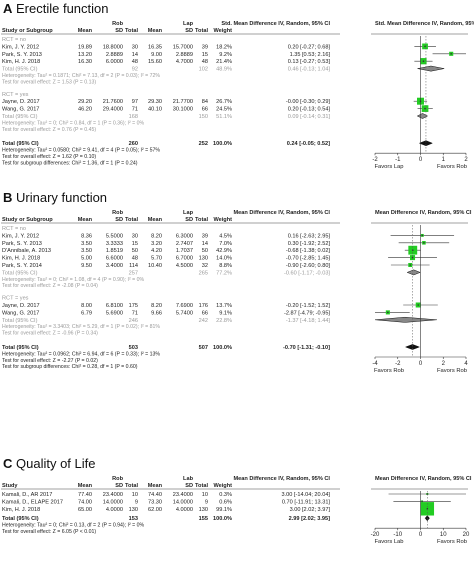 This screenshot has height=566, width=474. I want to click on weight-value: 18.2%, so click(224, 47).